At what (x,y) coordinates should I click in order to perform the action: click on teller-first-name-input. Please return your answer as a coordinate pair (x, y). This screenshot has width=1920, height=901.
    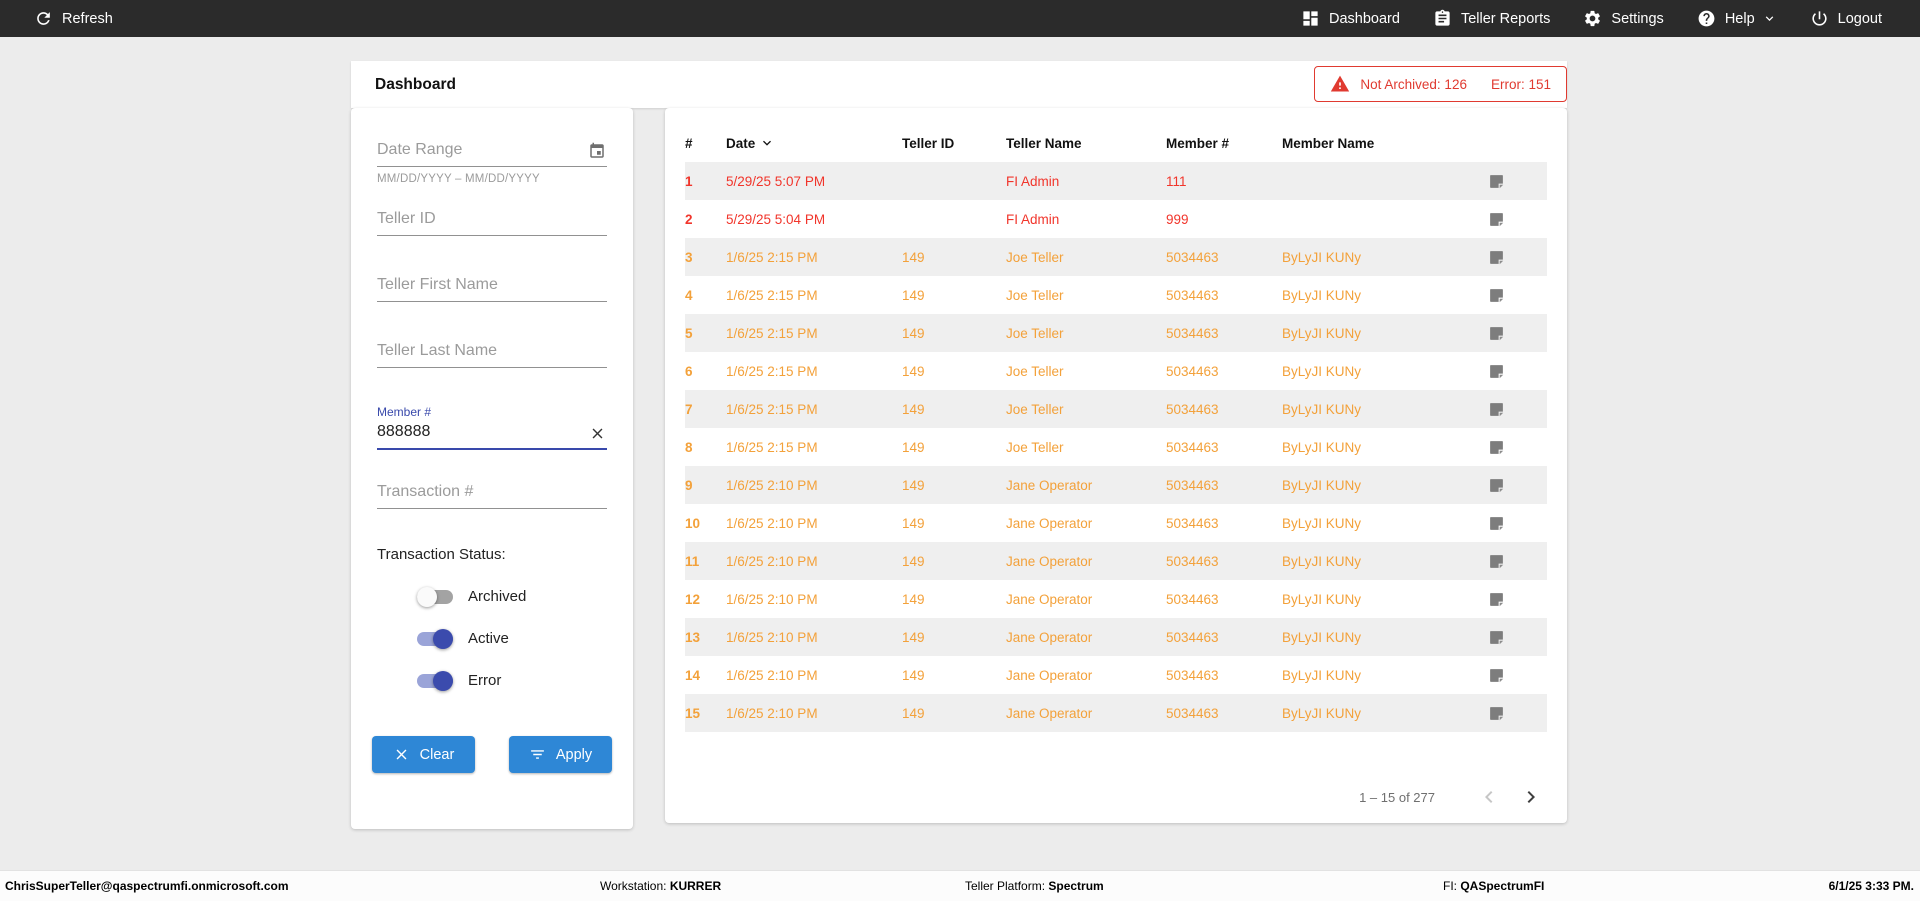
    Looking at the image, I should click on (492, 287).